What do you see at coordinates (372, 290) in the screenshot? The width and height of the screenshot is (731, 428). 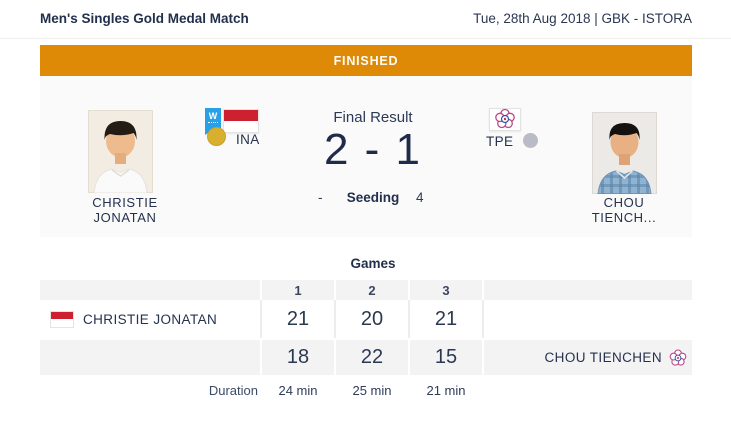 I see `game2-column-header: 2` at bounding box center [372, 290].